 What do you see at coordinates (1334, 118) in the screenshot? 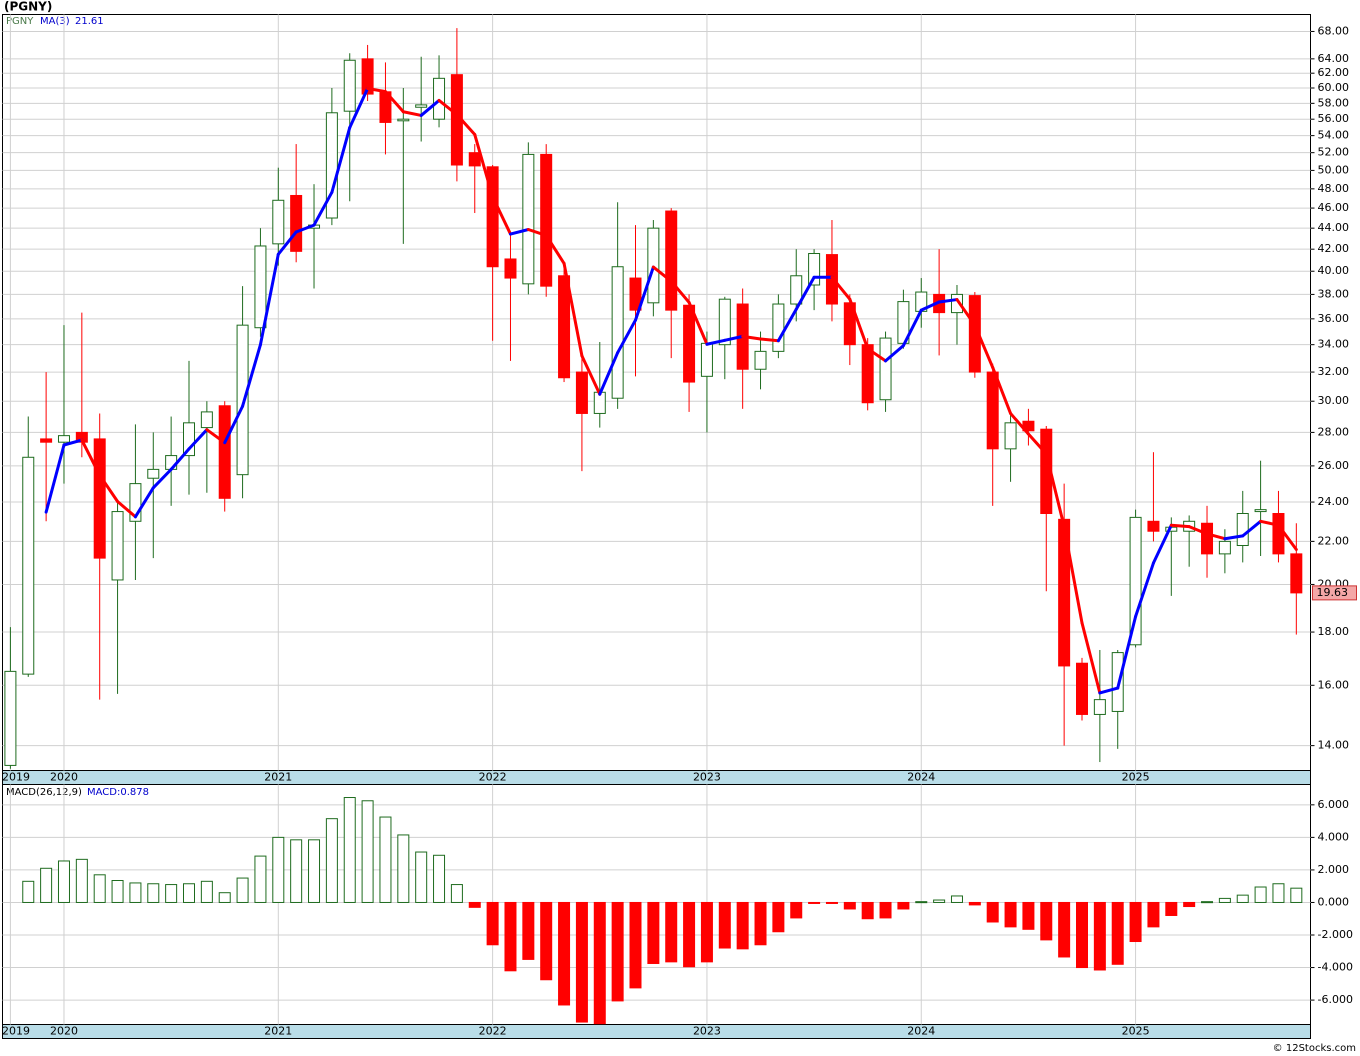
I see `y-tick-label: 56.00` at bounding box center [1334, 118].